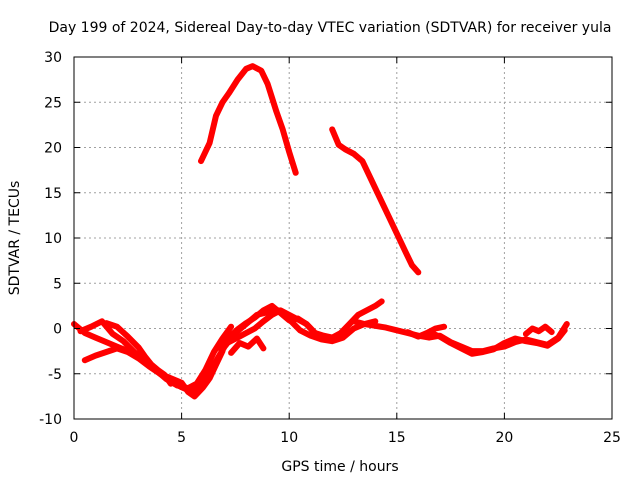 The width and height of the screenshot is (640, 480). What do you see at coordinates (53, 149) in the screenshot?
I see `y-tick-label: 20` at bounding box center [53, 149].